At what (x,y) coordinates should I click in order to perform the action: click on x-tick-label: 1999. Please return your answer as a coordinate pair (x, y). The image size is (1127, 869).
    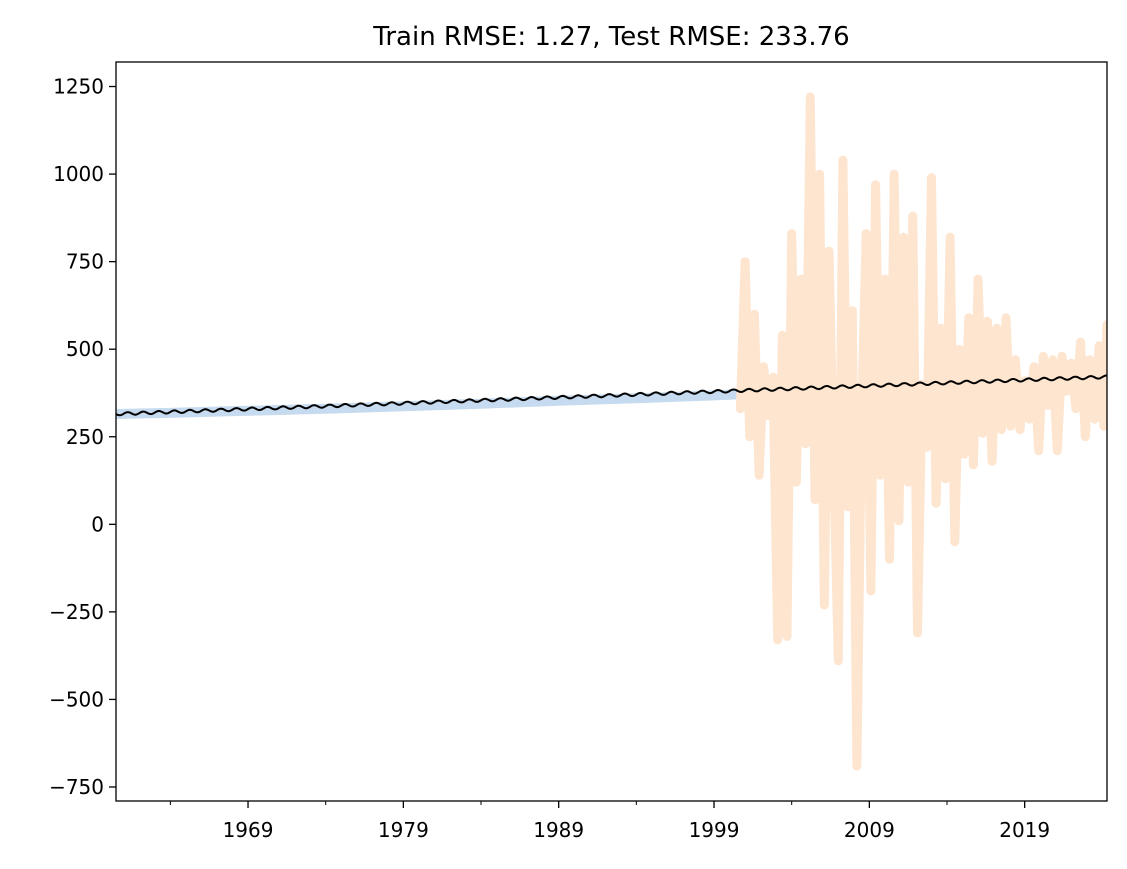
    Looking at the image, I should click on (714, 830).